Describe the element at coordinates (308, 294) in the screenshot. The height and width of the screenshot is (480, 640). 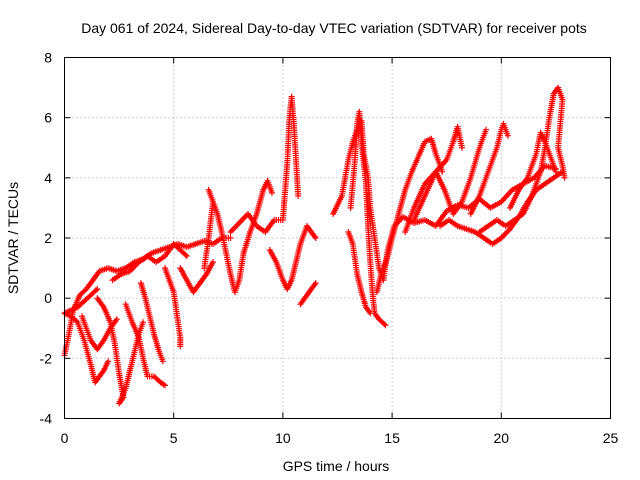
I see `track-12-markers` at that location.